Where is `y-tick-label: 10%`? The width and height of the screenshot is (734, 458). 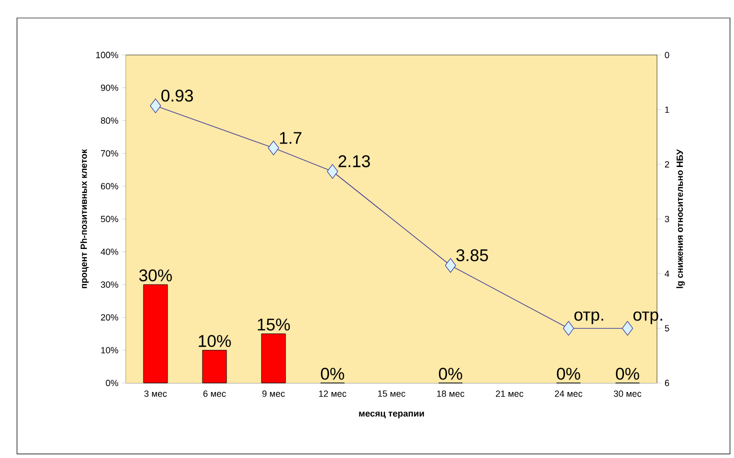
y-tick-label: 10% is located at coordinates (109, 350).